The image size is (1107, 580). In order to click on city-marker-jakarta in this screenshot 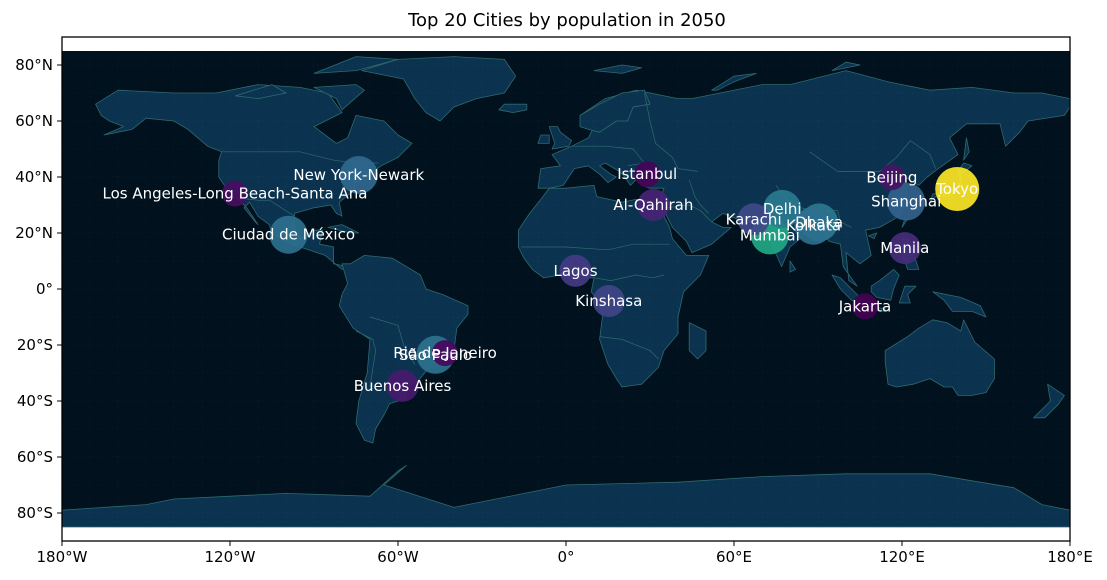, I will do `click(865, 306)`.